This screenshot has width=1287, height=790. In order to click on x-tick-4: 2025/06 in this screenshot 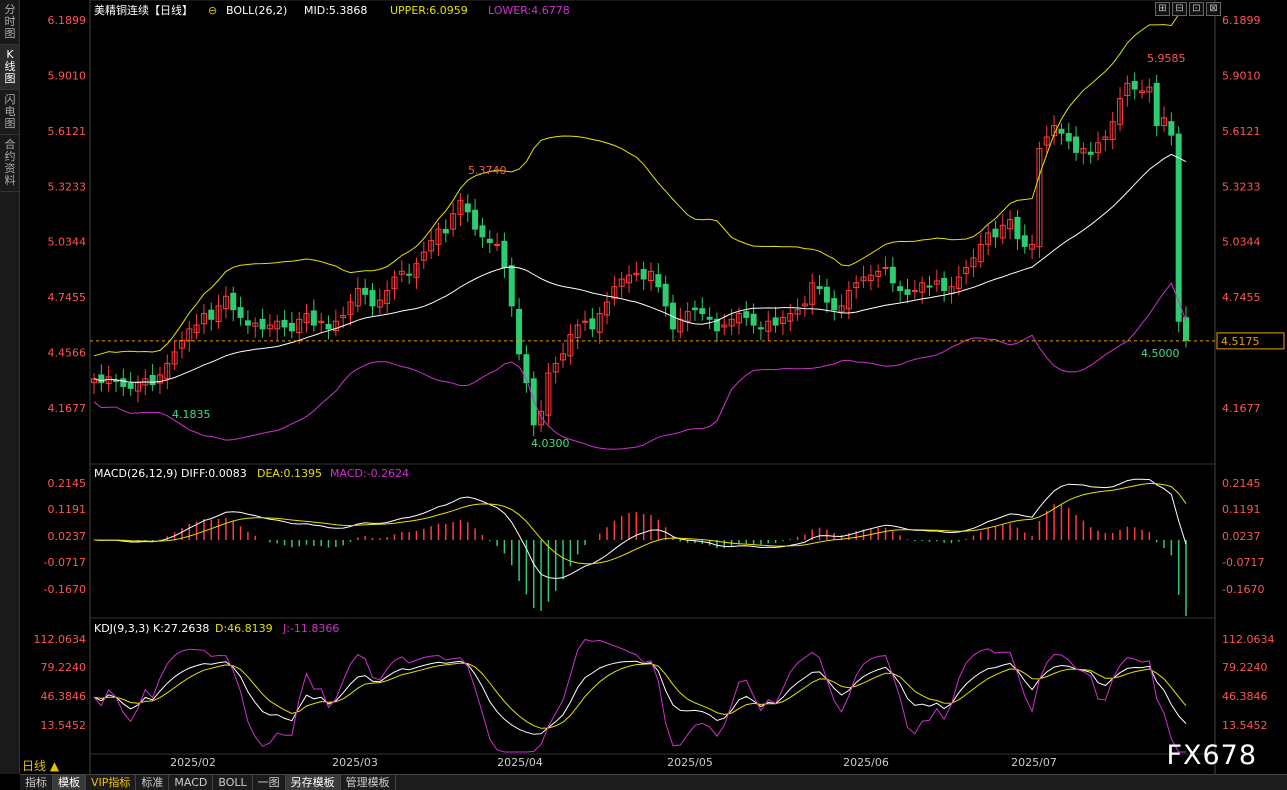, I will do `click(866, 762)`.